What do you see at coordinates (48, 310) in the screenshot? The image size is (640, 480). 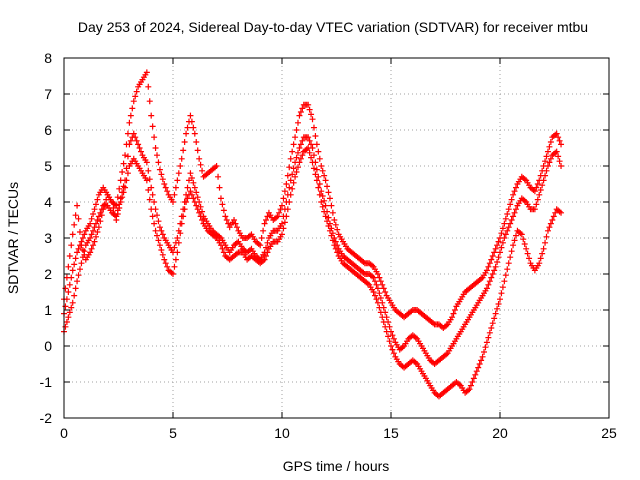 I see `y-tick-label: 1` at bounding box center [48, 310].